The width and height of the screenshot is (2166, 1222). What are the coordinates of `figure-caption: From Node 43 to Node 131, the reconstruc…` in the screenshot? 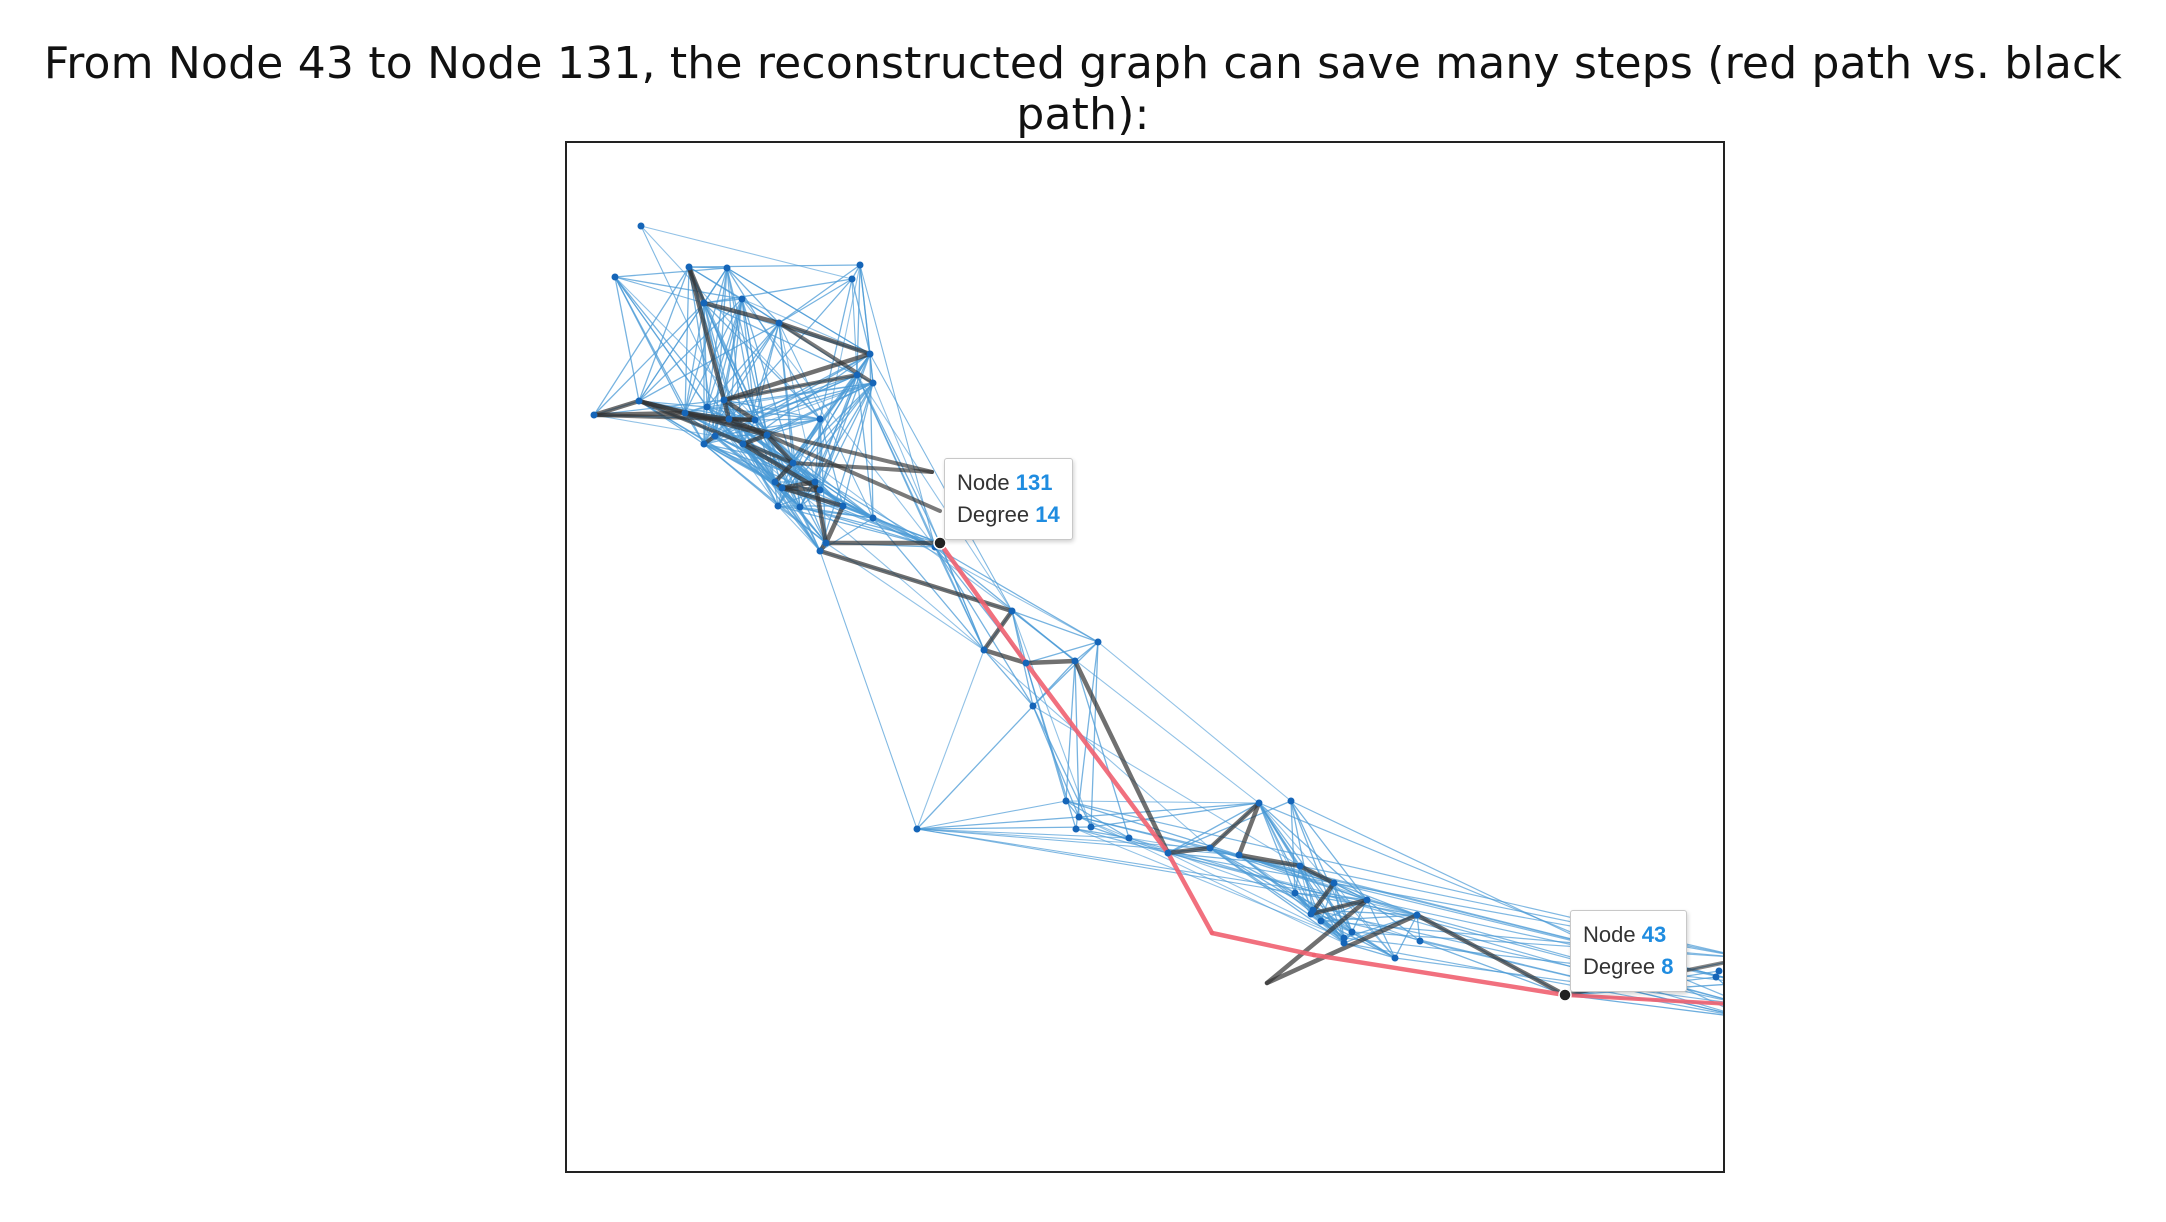 It's located at (1083, 89).